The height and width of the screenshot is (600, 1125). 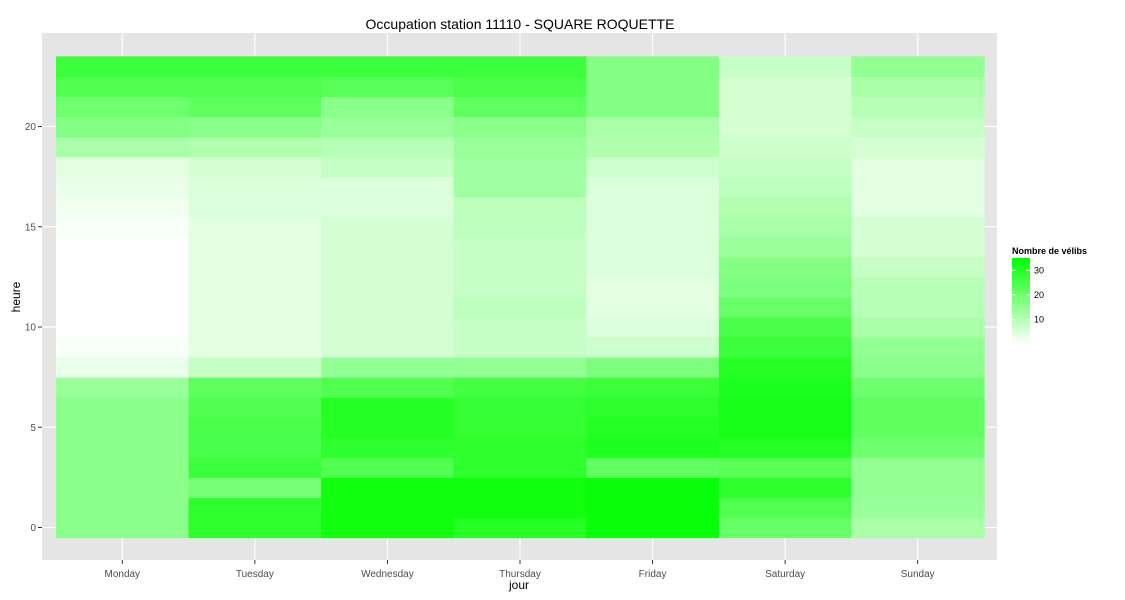 I want to click on y-tick-label: 5, so click(x=33, y=428).